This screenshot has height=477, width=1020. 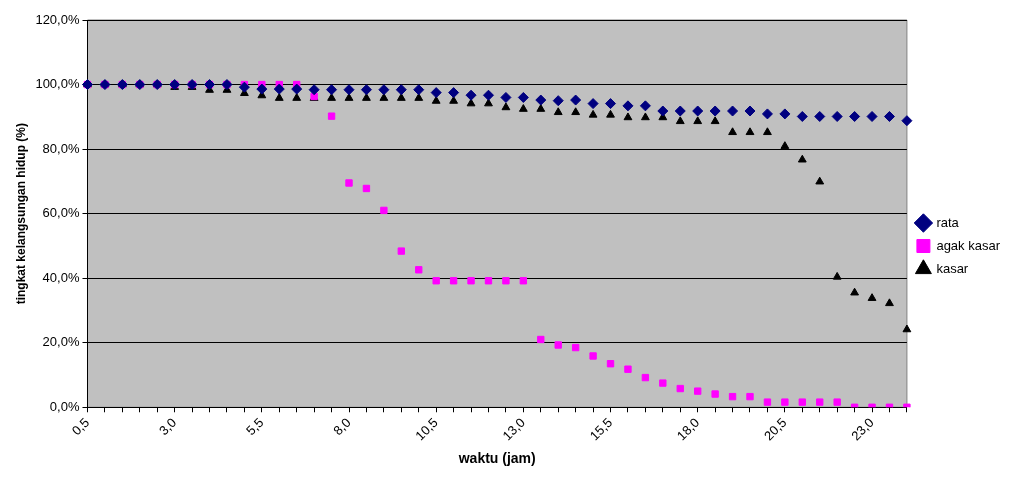 What do you see at coordinates (952, 268) in the screenshot?
I see `legend-label: kasar` at bounding box center [952, 268].